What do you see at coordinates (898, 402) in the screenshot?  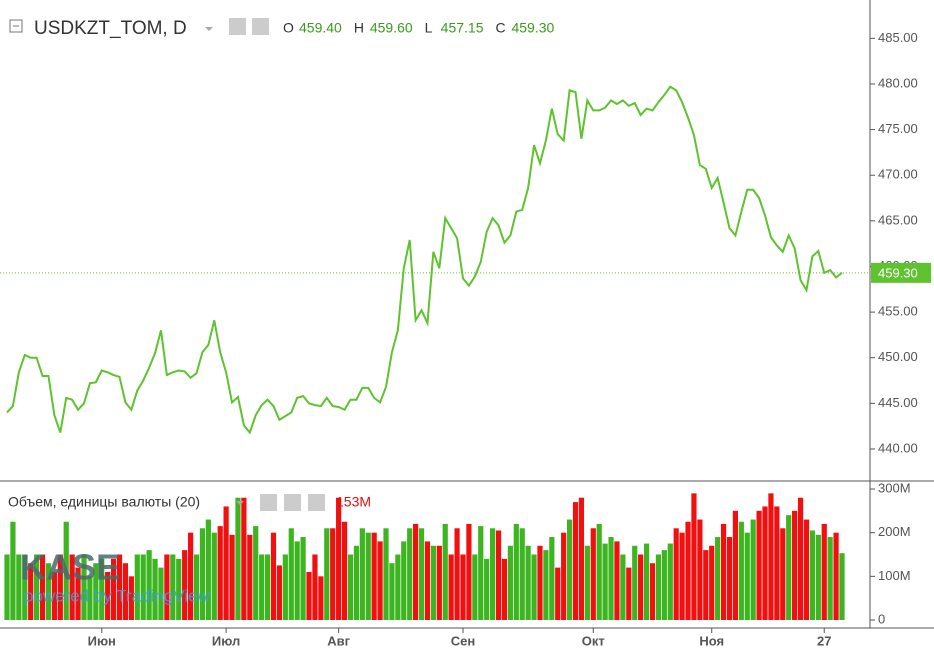 I see `y-tick-label: 445.00` at bounding box center [898, 402].